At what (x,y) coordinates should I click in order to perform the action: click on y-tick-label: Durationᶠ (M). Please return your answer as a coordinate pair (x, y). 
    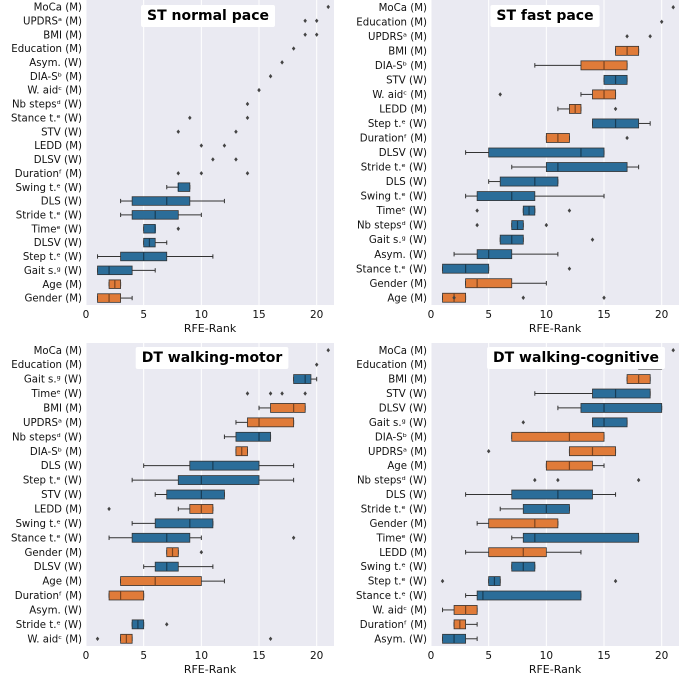
    Looking at the image, I should click on (48, 596).